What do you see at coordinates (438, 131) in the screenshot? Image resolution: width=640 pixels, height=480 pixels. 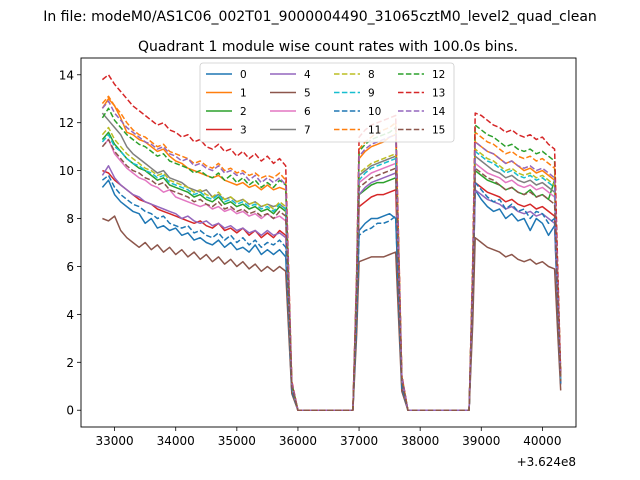 I see `legend-label-15: 15` at bounding box center [438, 131].